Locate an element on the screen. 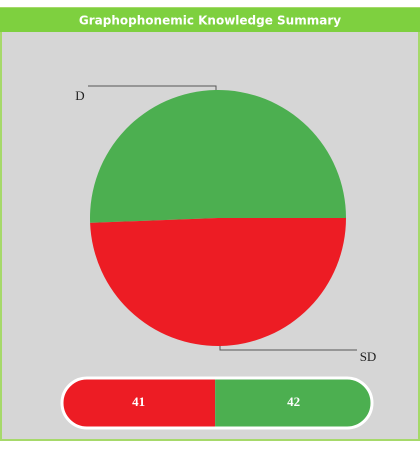 This screenshot has height=459, width=420. summary-bar-border is located at coordinates (217, 403).